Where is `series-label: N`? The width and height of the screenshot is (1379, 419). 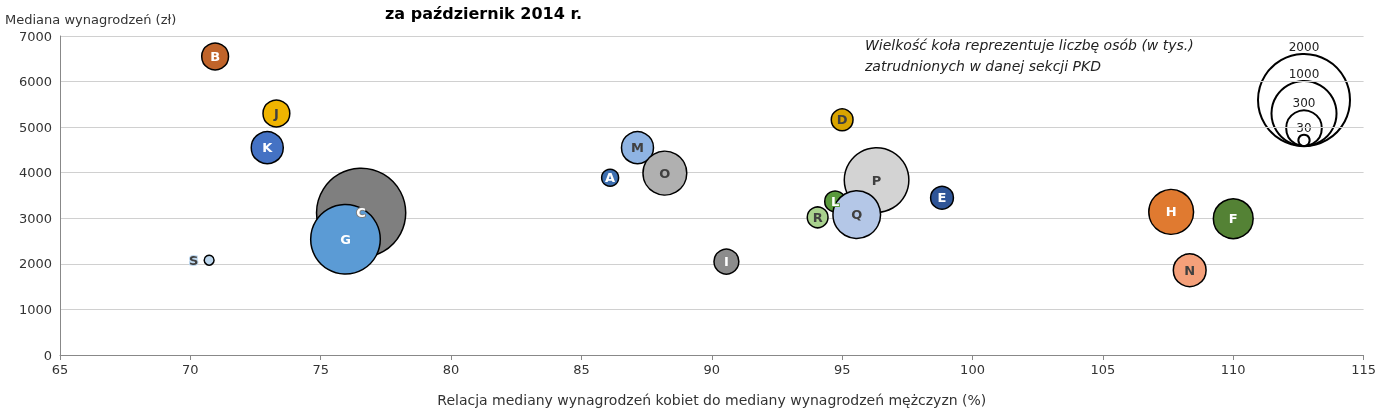
series-label: N is located at coordinates (1190, 270).